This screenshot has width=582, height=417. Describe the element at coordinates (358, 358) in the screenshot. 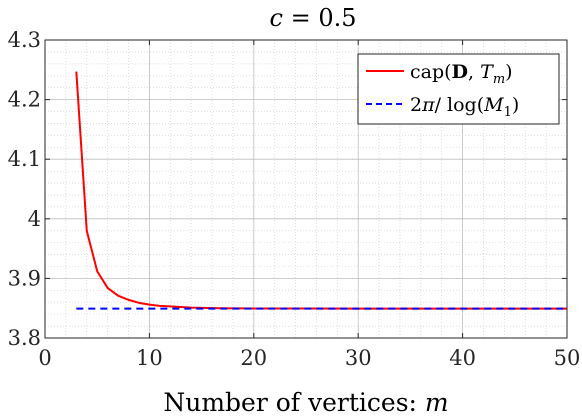

I see `x-tick-label: 30` at that location.